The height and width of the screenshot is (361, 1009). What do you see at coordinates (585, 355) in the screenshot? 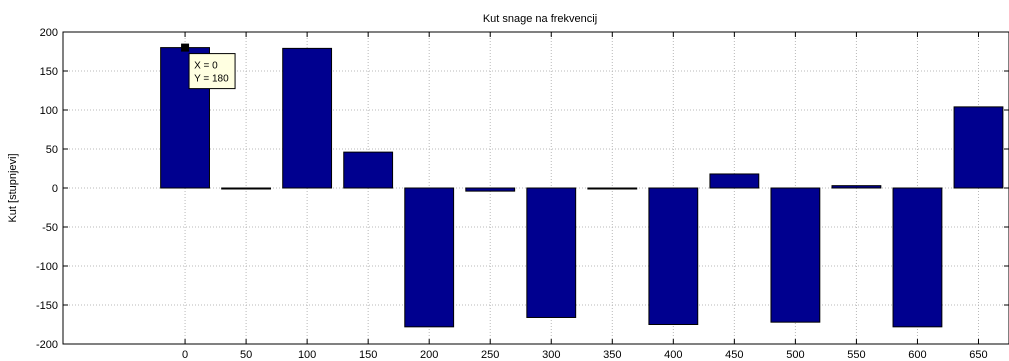
I see `x-tick-labels: 0 50 100 150 200 250 300 350 400 450 500 550 600 650` at bounding box center [585, 355].